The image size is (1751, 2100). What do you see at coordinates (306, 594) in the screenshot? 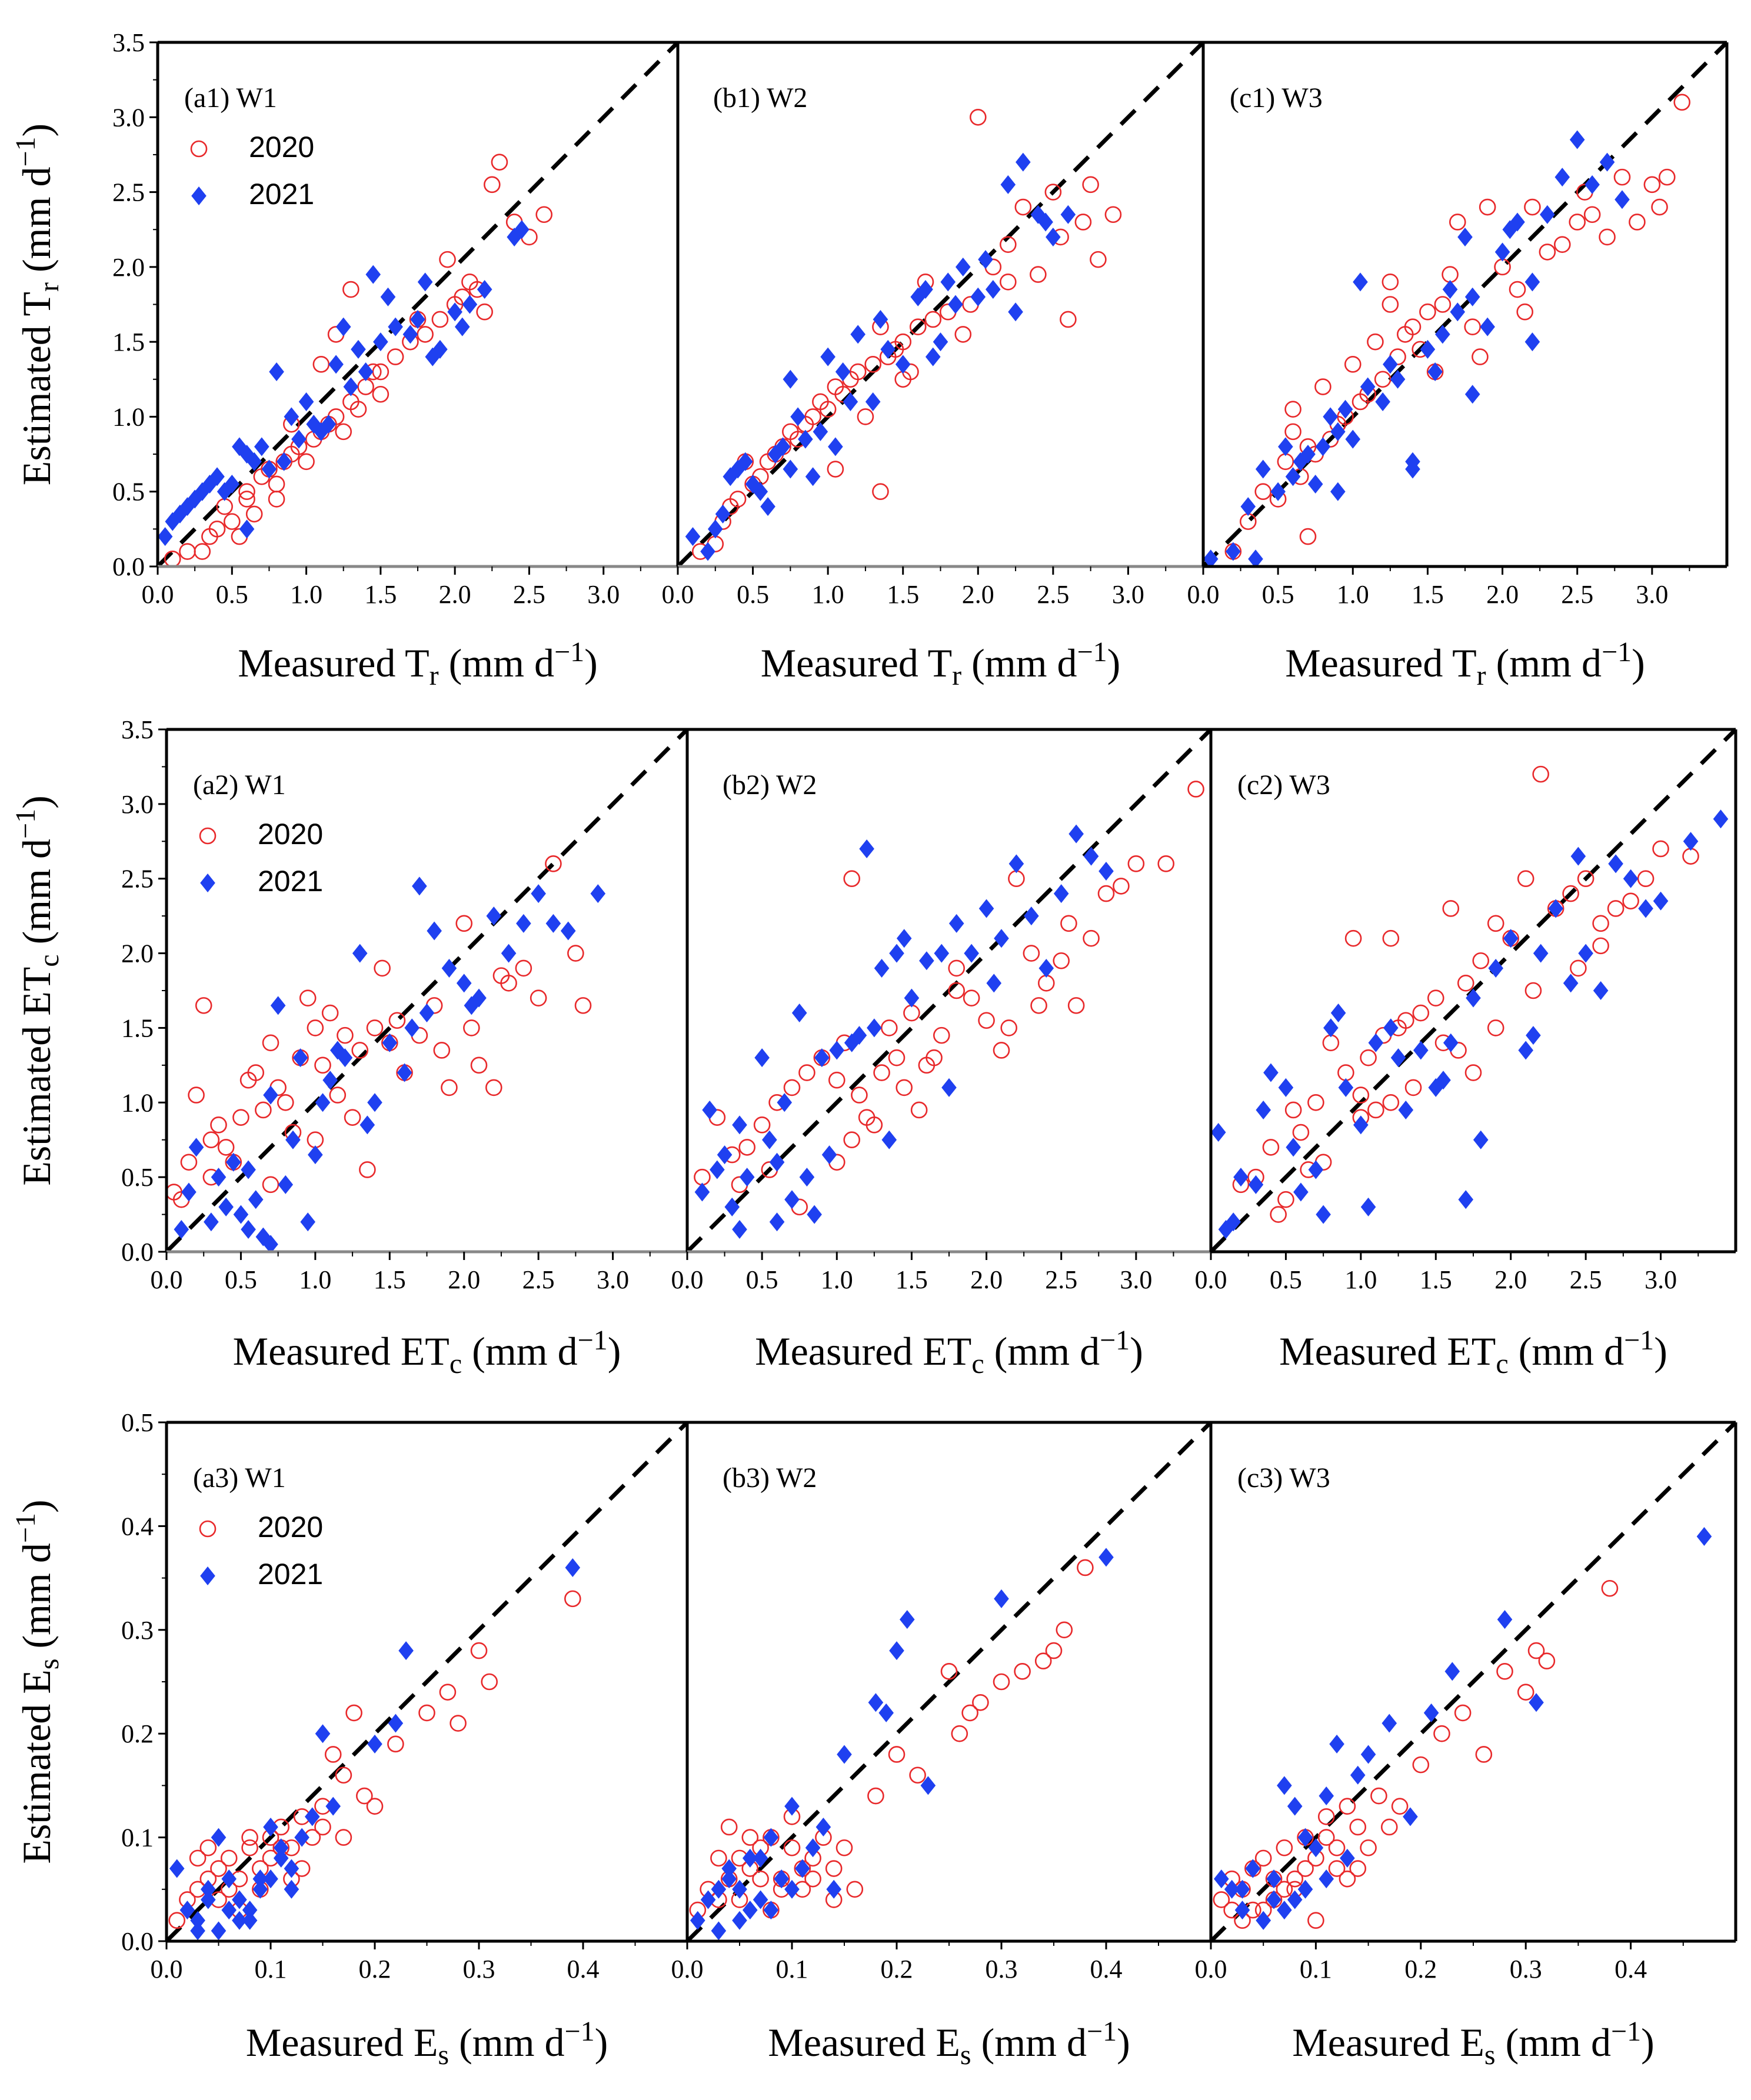
I see `x-tick-label: 1.0` at bounding box center [306, 594].